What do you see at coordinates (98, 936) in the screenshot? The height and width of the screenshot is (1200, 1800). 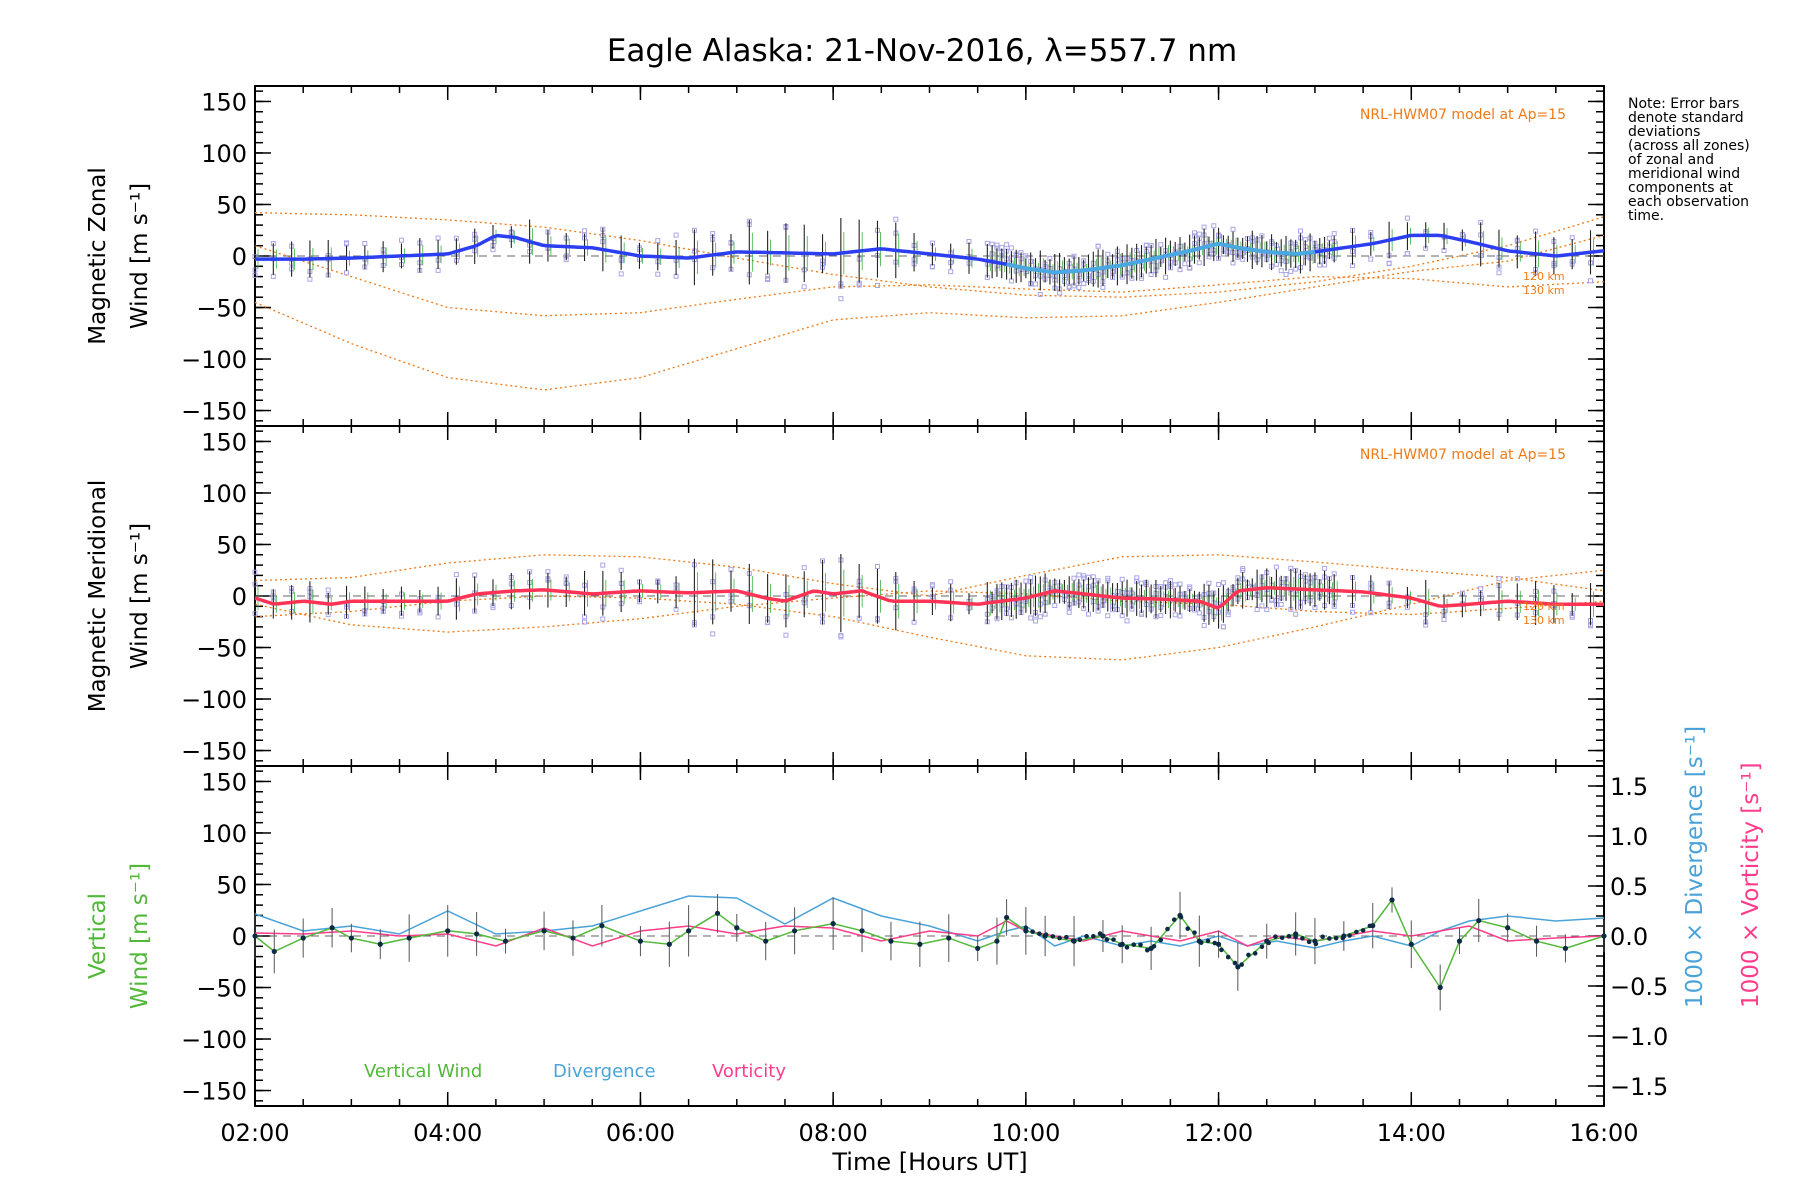 I see `vertical-ylabel-line1: Vertical` at bounding box center [98, 936].